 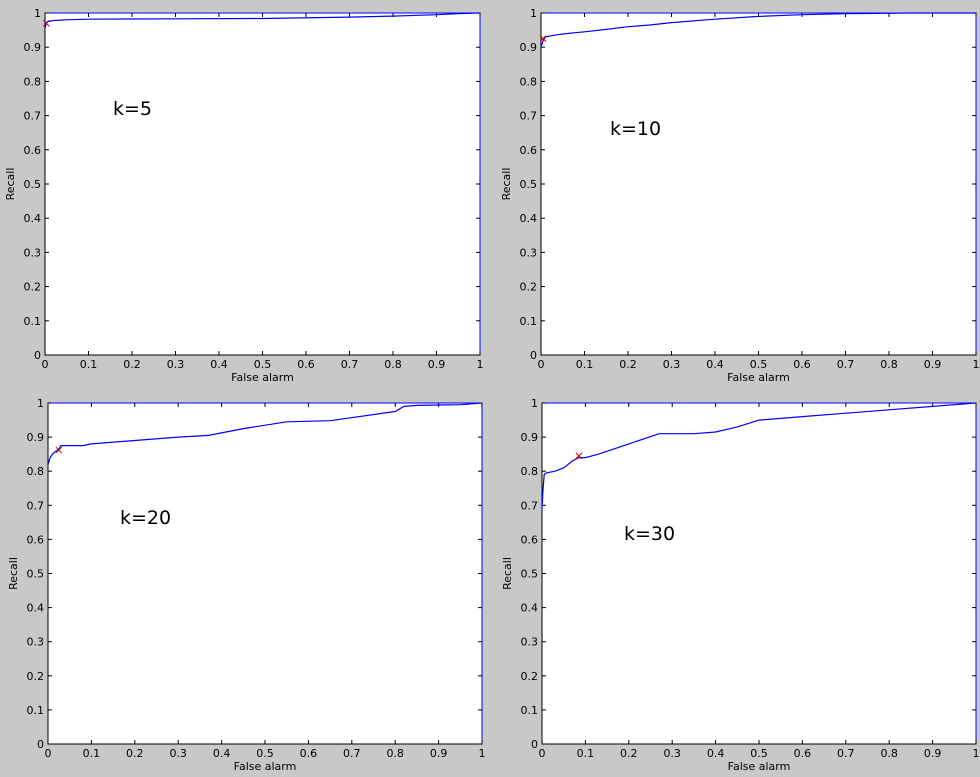 I want to click on k-annotation: k=30, so click(x=649, y=534).